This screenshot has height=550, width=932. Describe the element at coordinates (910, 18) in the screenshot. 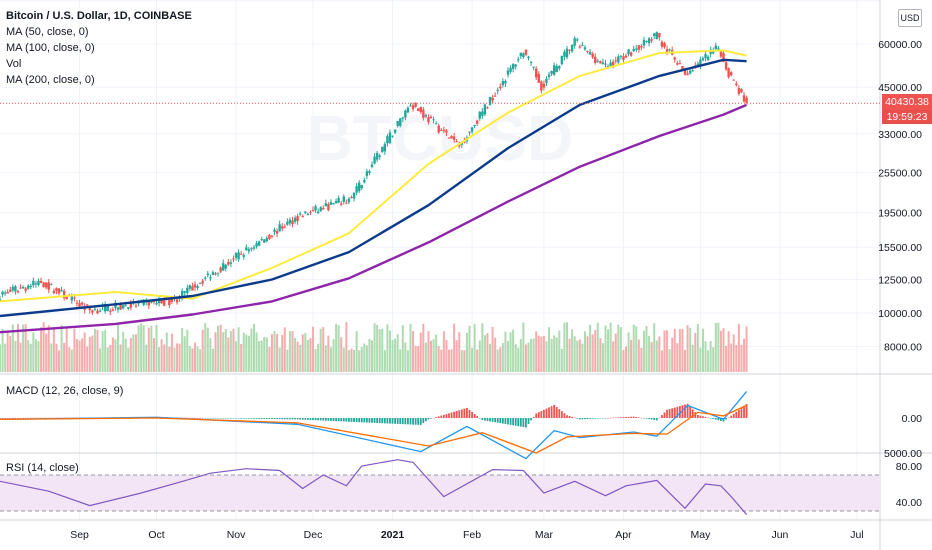

I see `currency-selector: USD` at that location.